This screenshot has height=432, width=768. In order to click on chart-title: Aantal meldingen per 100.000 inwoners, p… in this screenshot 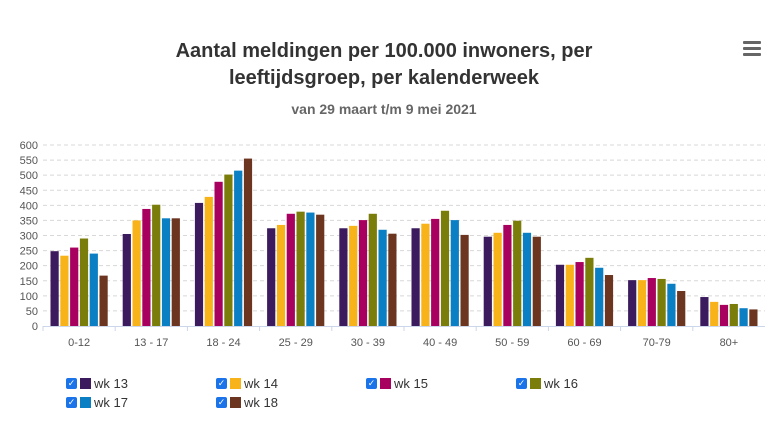, I will do `click(384, 65)`.